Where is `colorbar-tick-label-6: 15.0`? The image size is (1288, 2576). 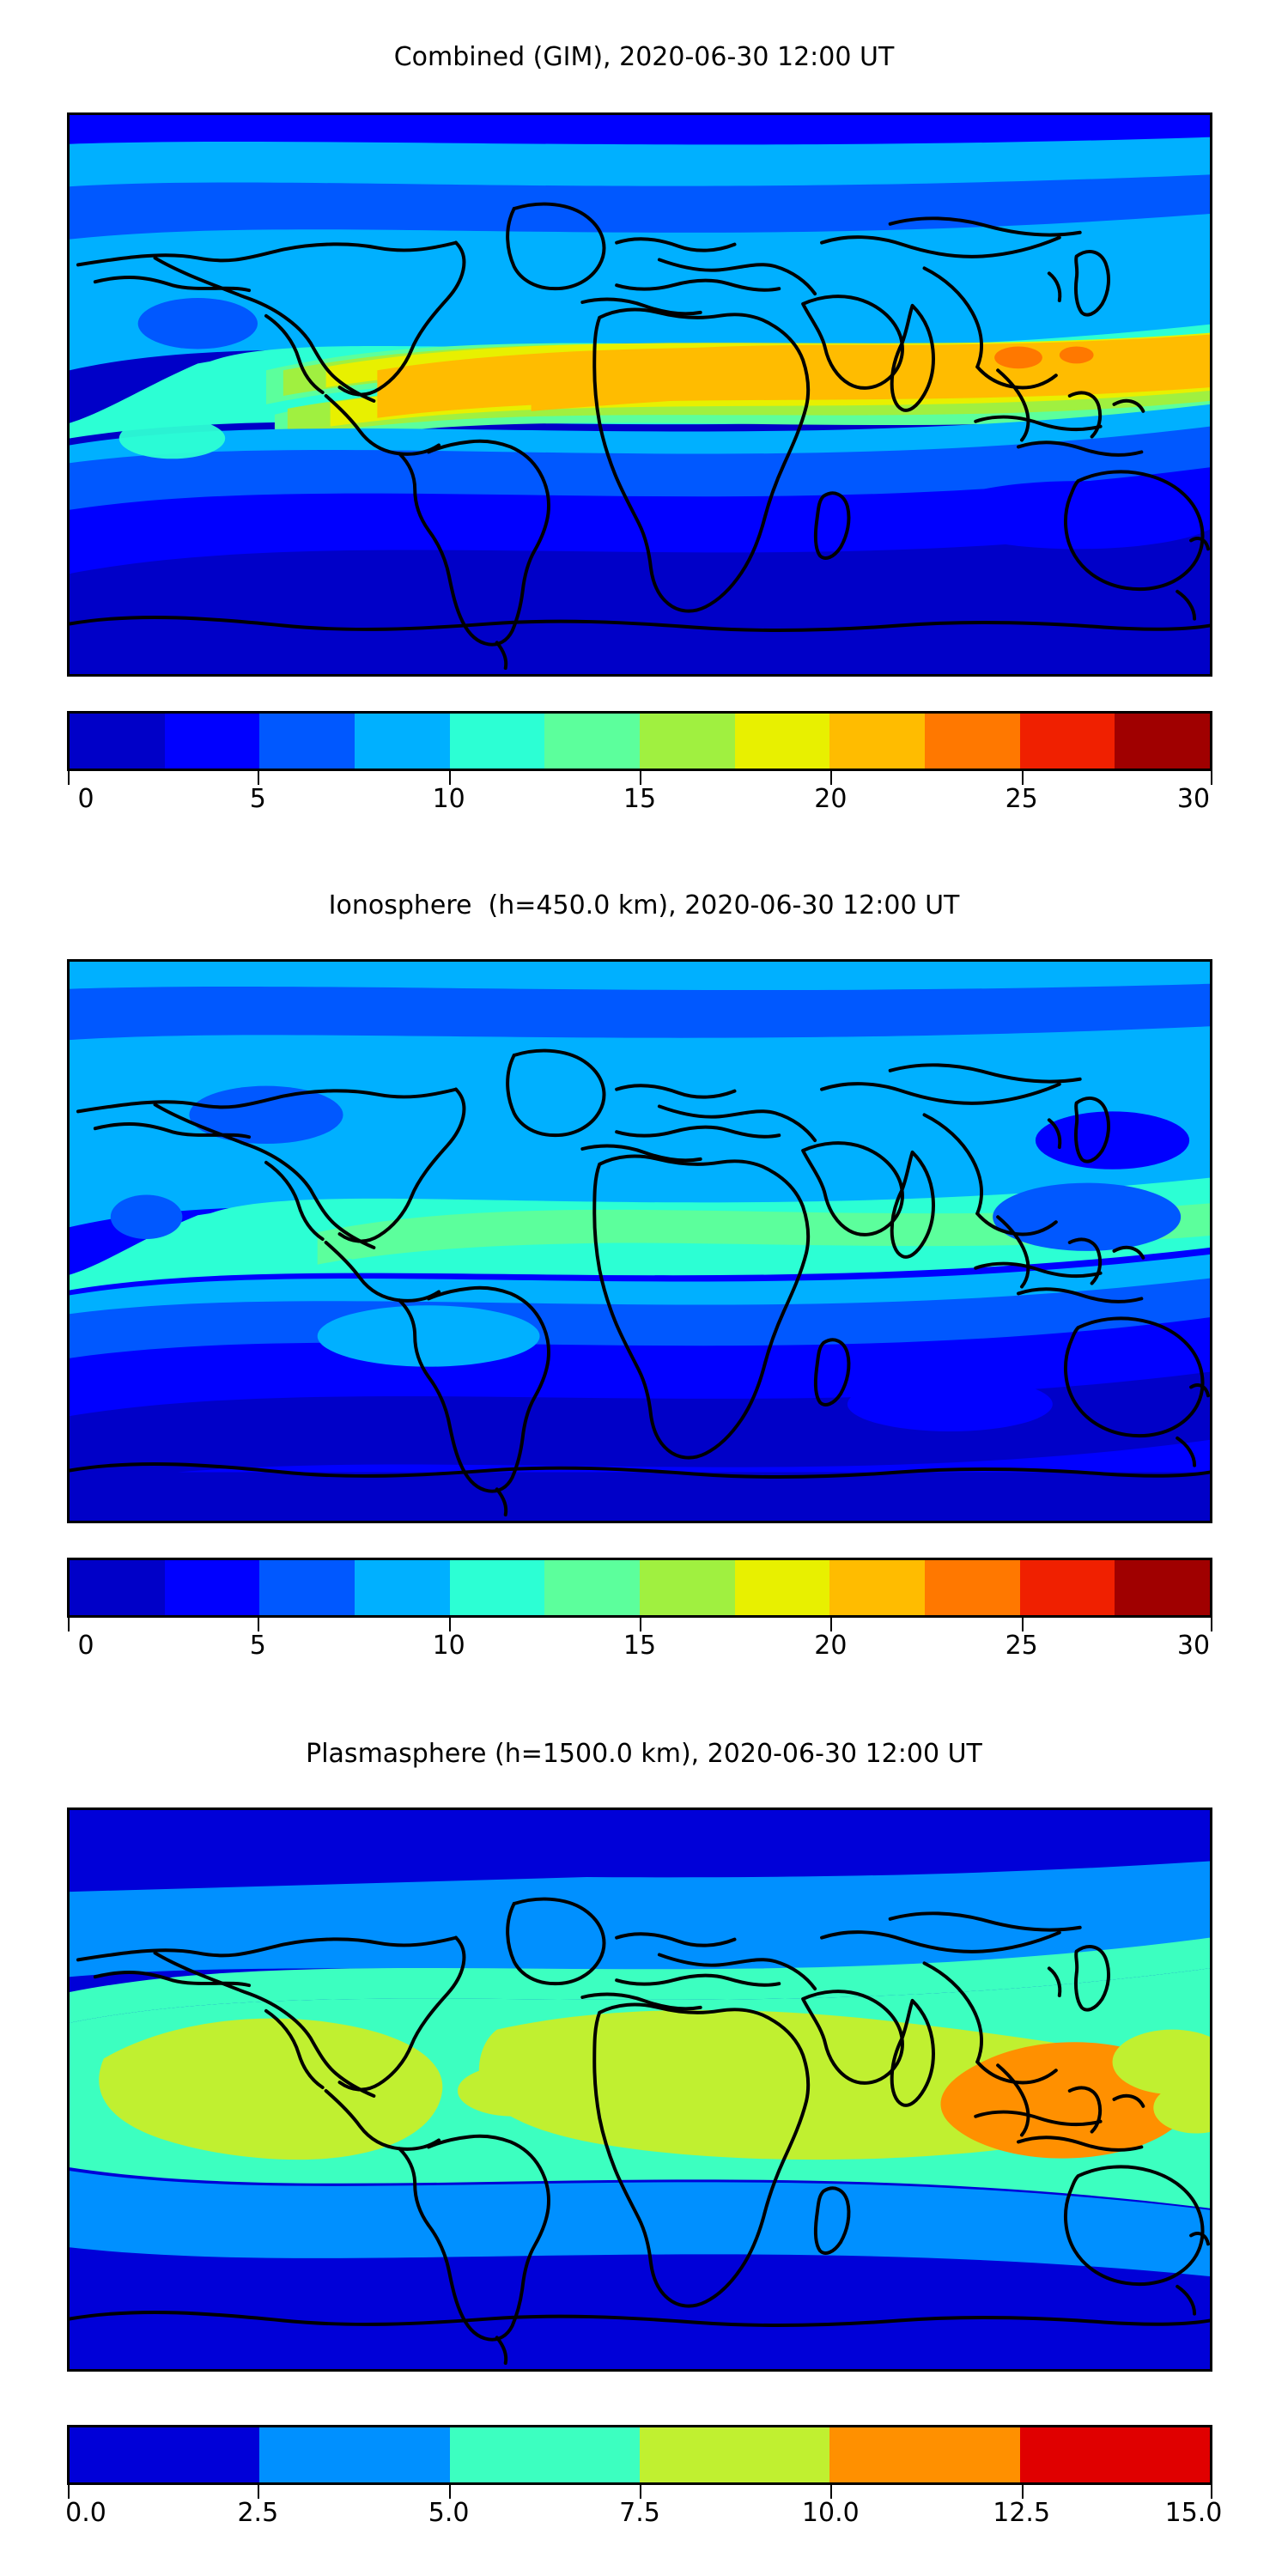 colorbar-tick-label-6: 15.0 is located at coordinates (1193, 2513).